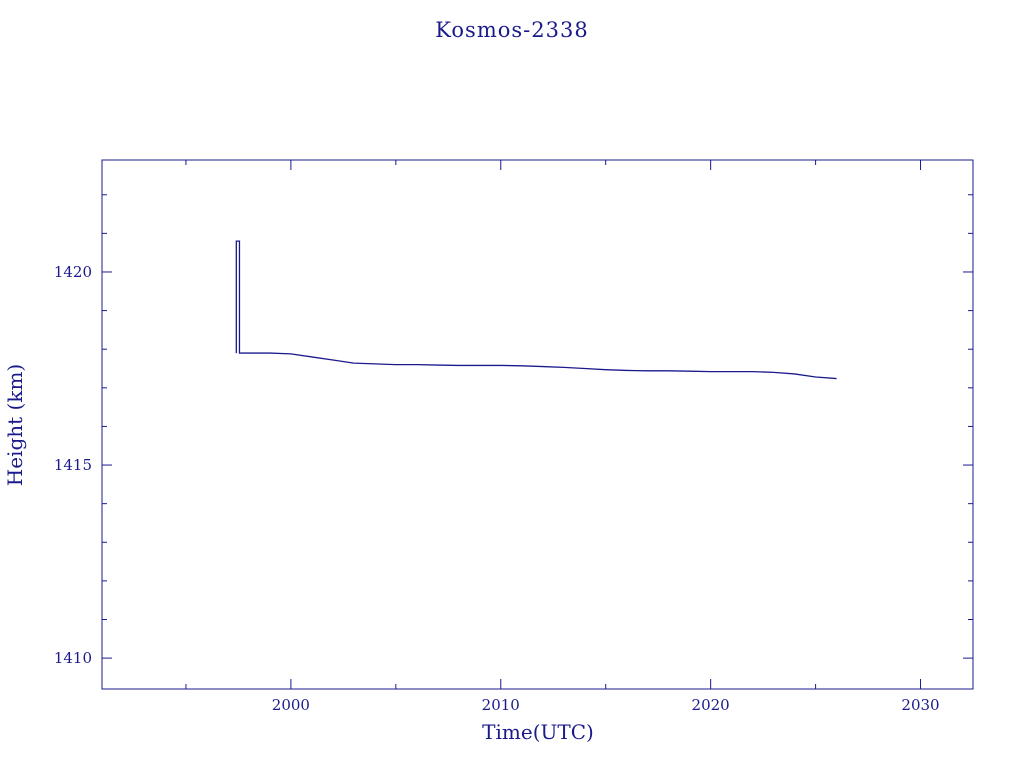  I want to click on x-axis-label: Time(UTC), so click(538, 732).